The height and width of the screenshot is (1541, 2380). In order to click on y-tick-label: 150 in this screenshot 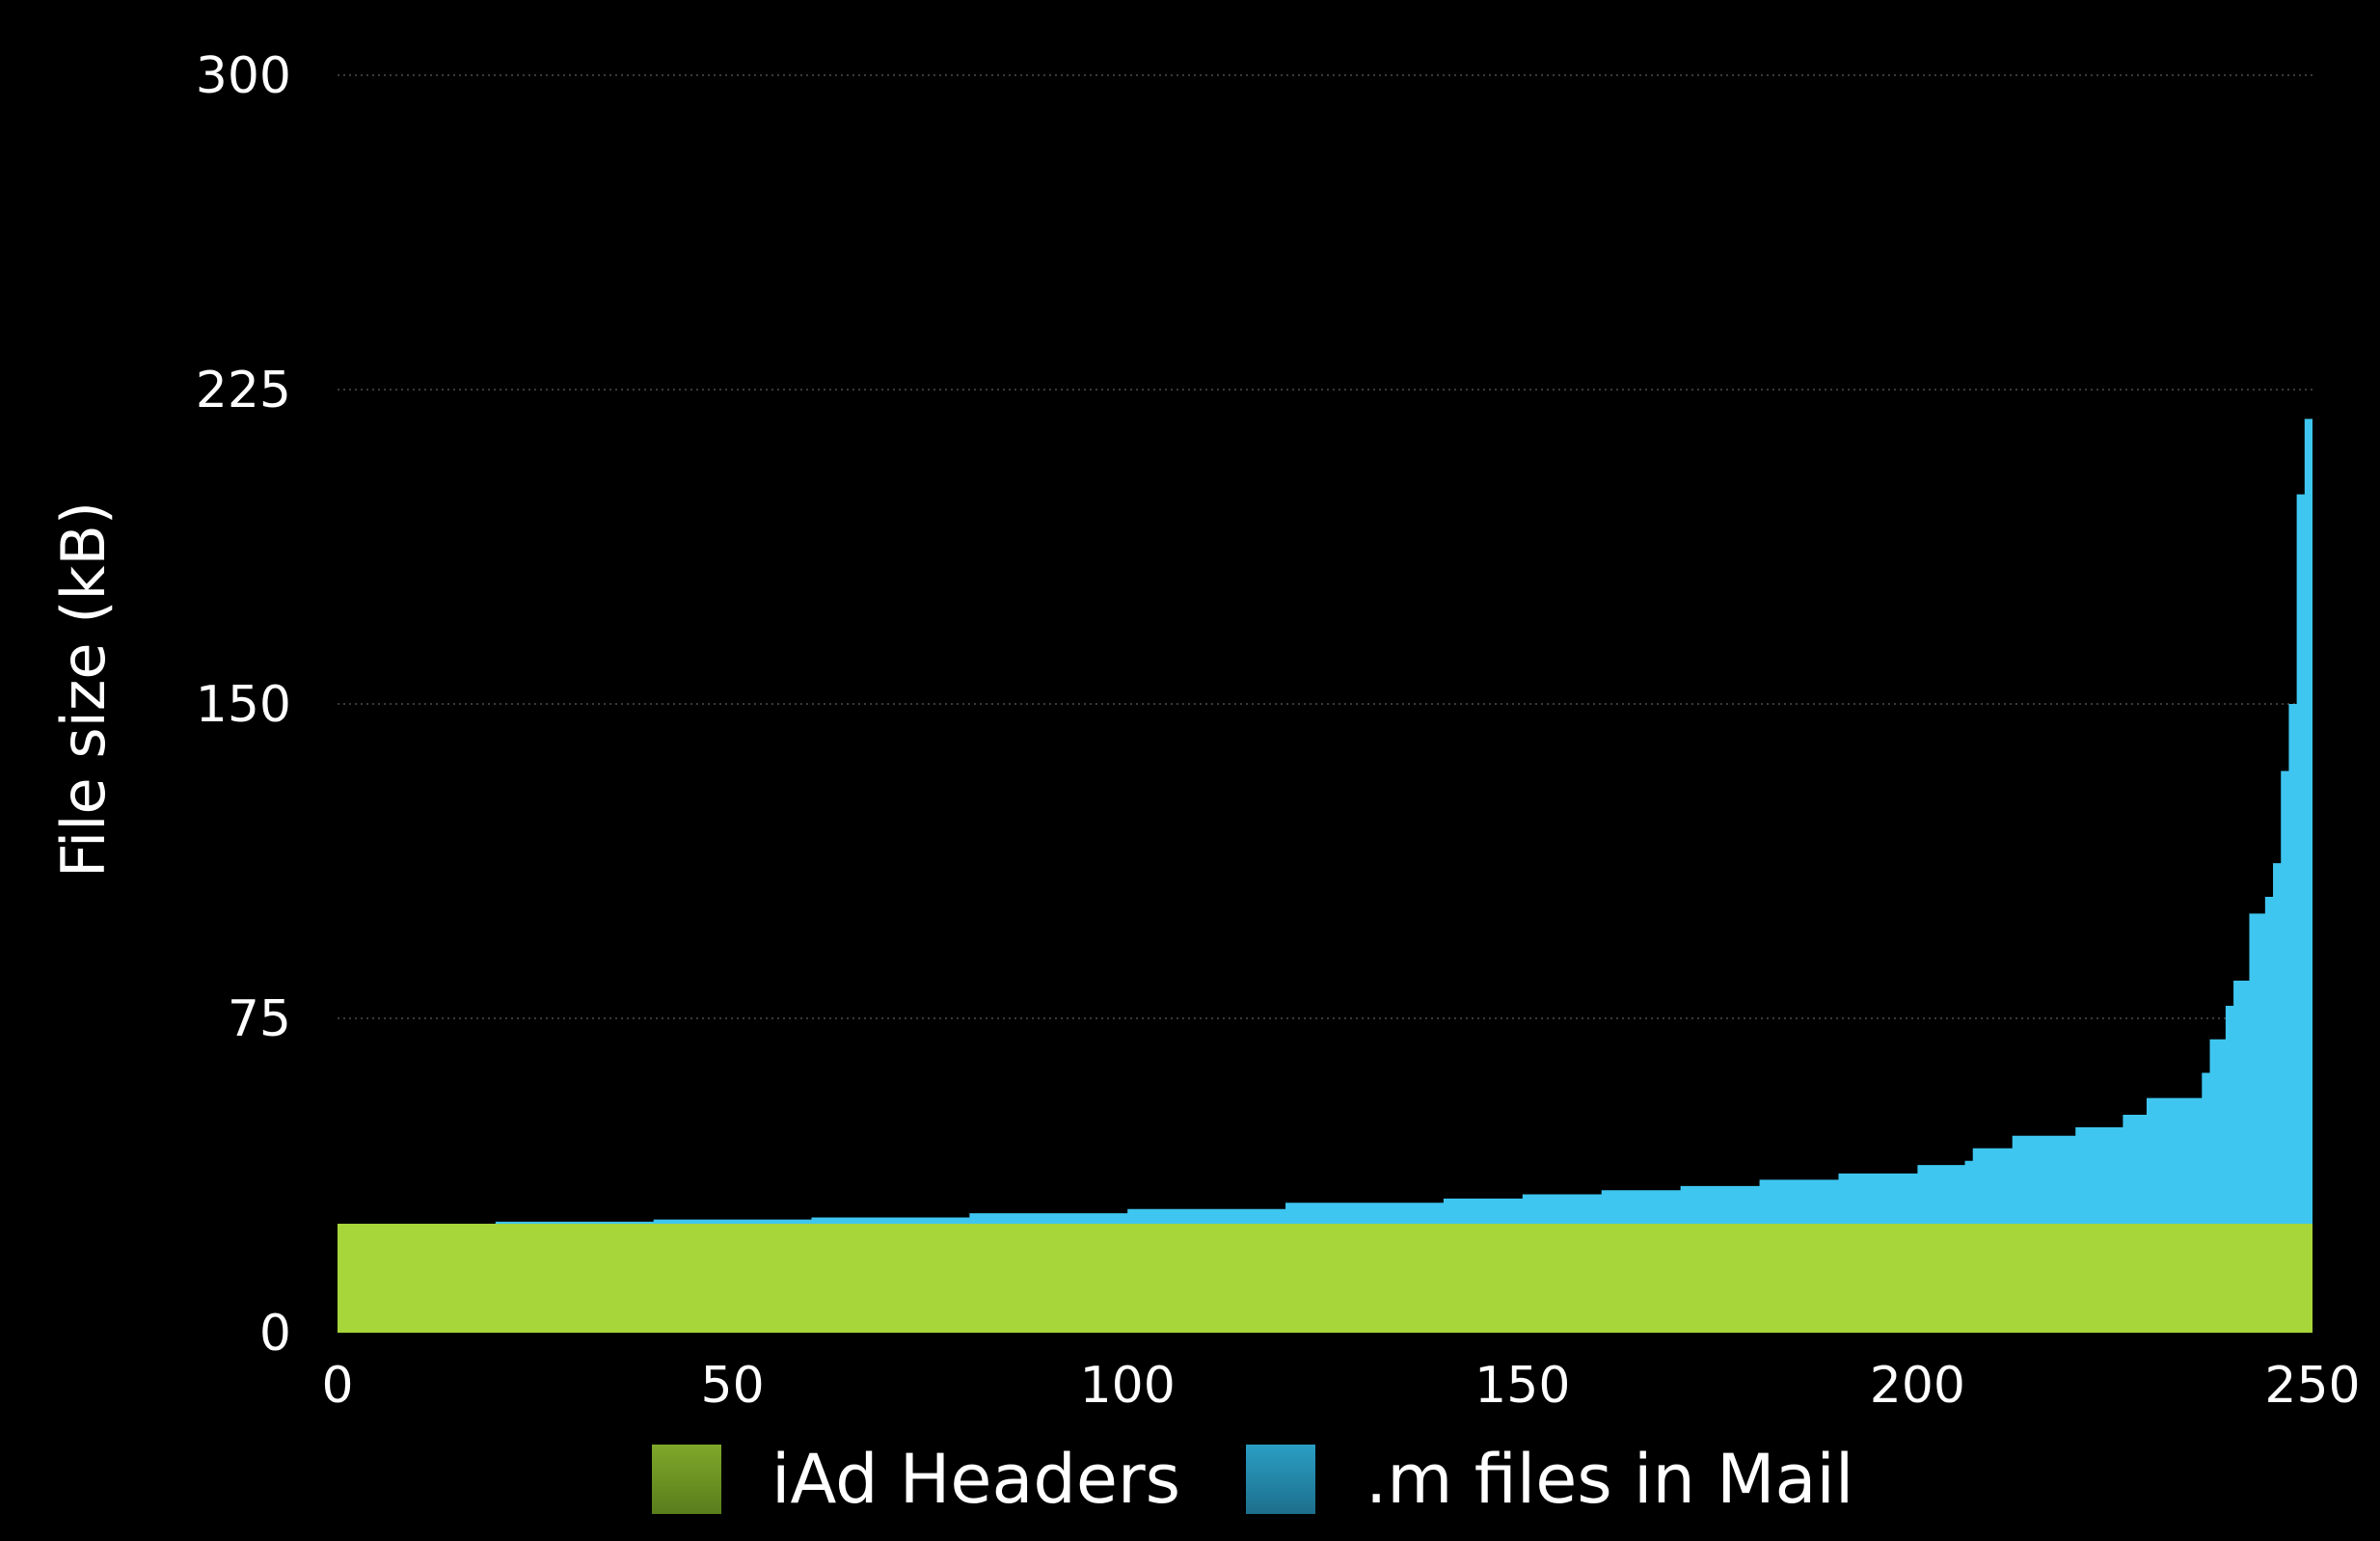, I will do `click(244, 705)`.